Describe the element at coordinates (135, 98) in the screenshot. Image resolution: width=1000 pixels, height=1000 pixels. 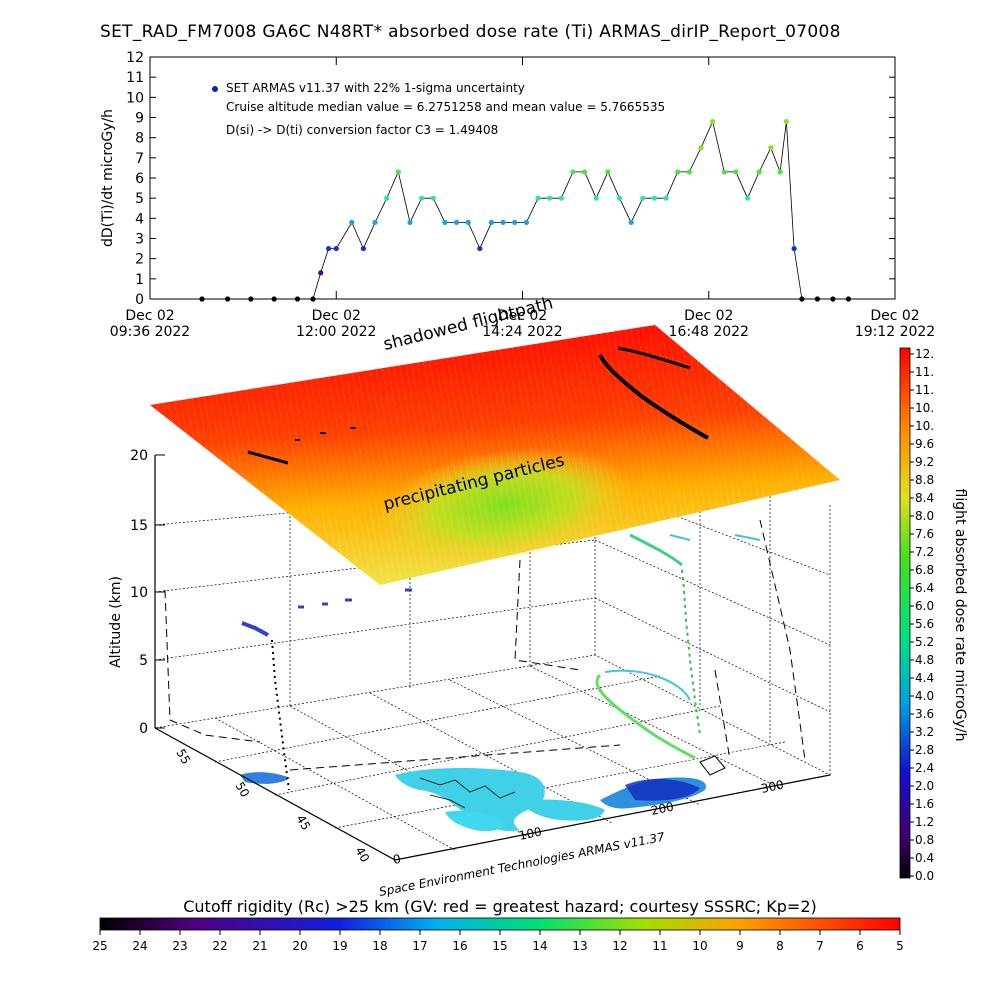
I see `y-tick-label: 10` at that location.